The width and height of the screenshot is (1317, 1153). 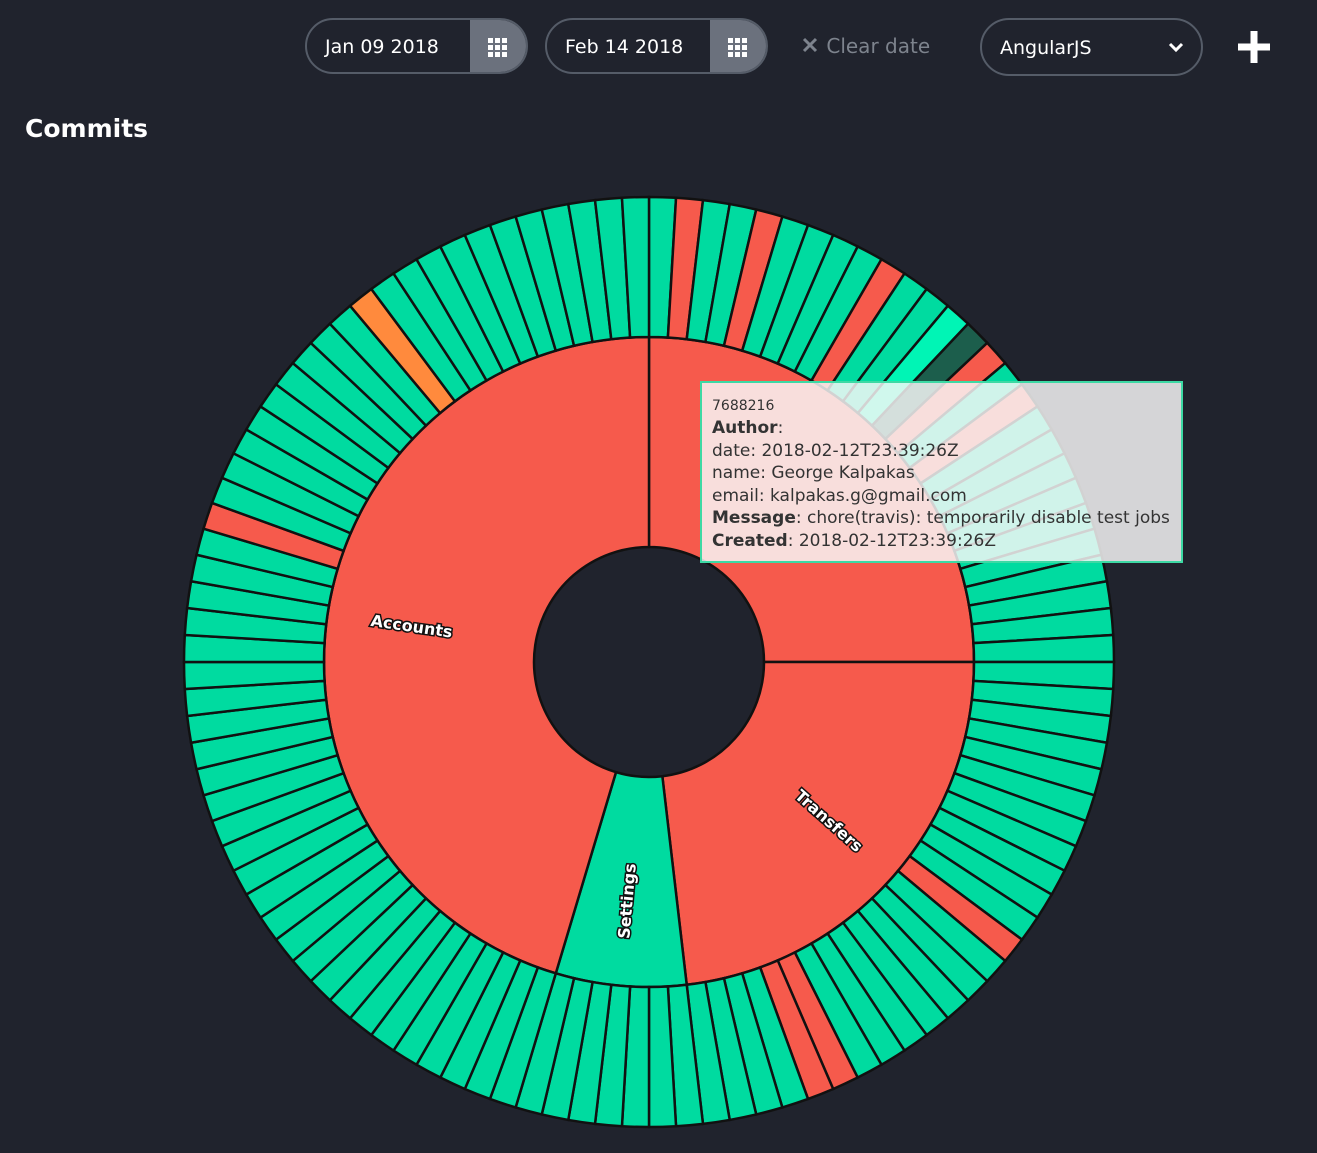 What do you see at coordinates (813, 473) in the screenshot?
I see `tooltip-text: name: George Kalpakas` at bounding box center [813, 473].